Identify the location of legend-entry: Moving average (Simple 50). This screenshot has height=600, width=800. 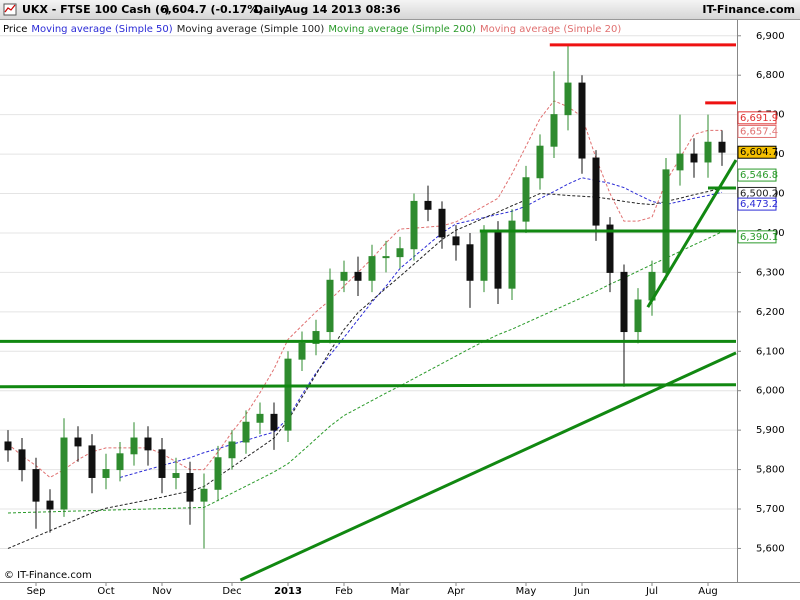
(101, 29).